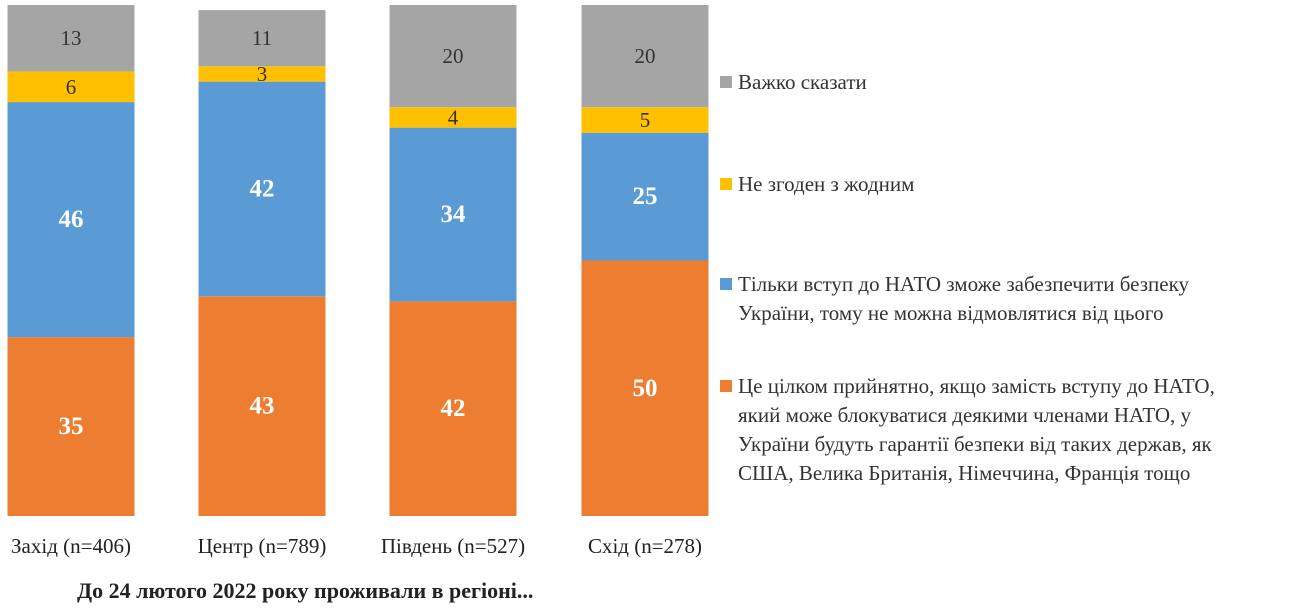 Image resolution: width=1299 pixels, height=612 pixels. I want to click on data-label-2-0: 42, so click(453, 408).